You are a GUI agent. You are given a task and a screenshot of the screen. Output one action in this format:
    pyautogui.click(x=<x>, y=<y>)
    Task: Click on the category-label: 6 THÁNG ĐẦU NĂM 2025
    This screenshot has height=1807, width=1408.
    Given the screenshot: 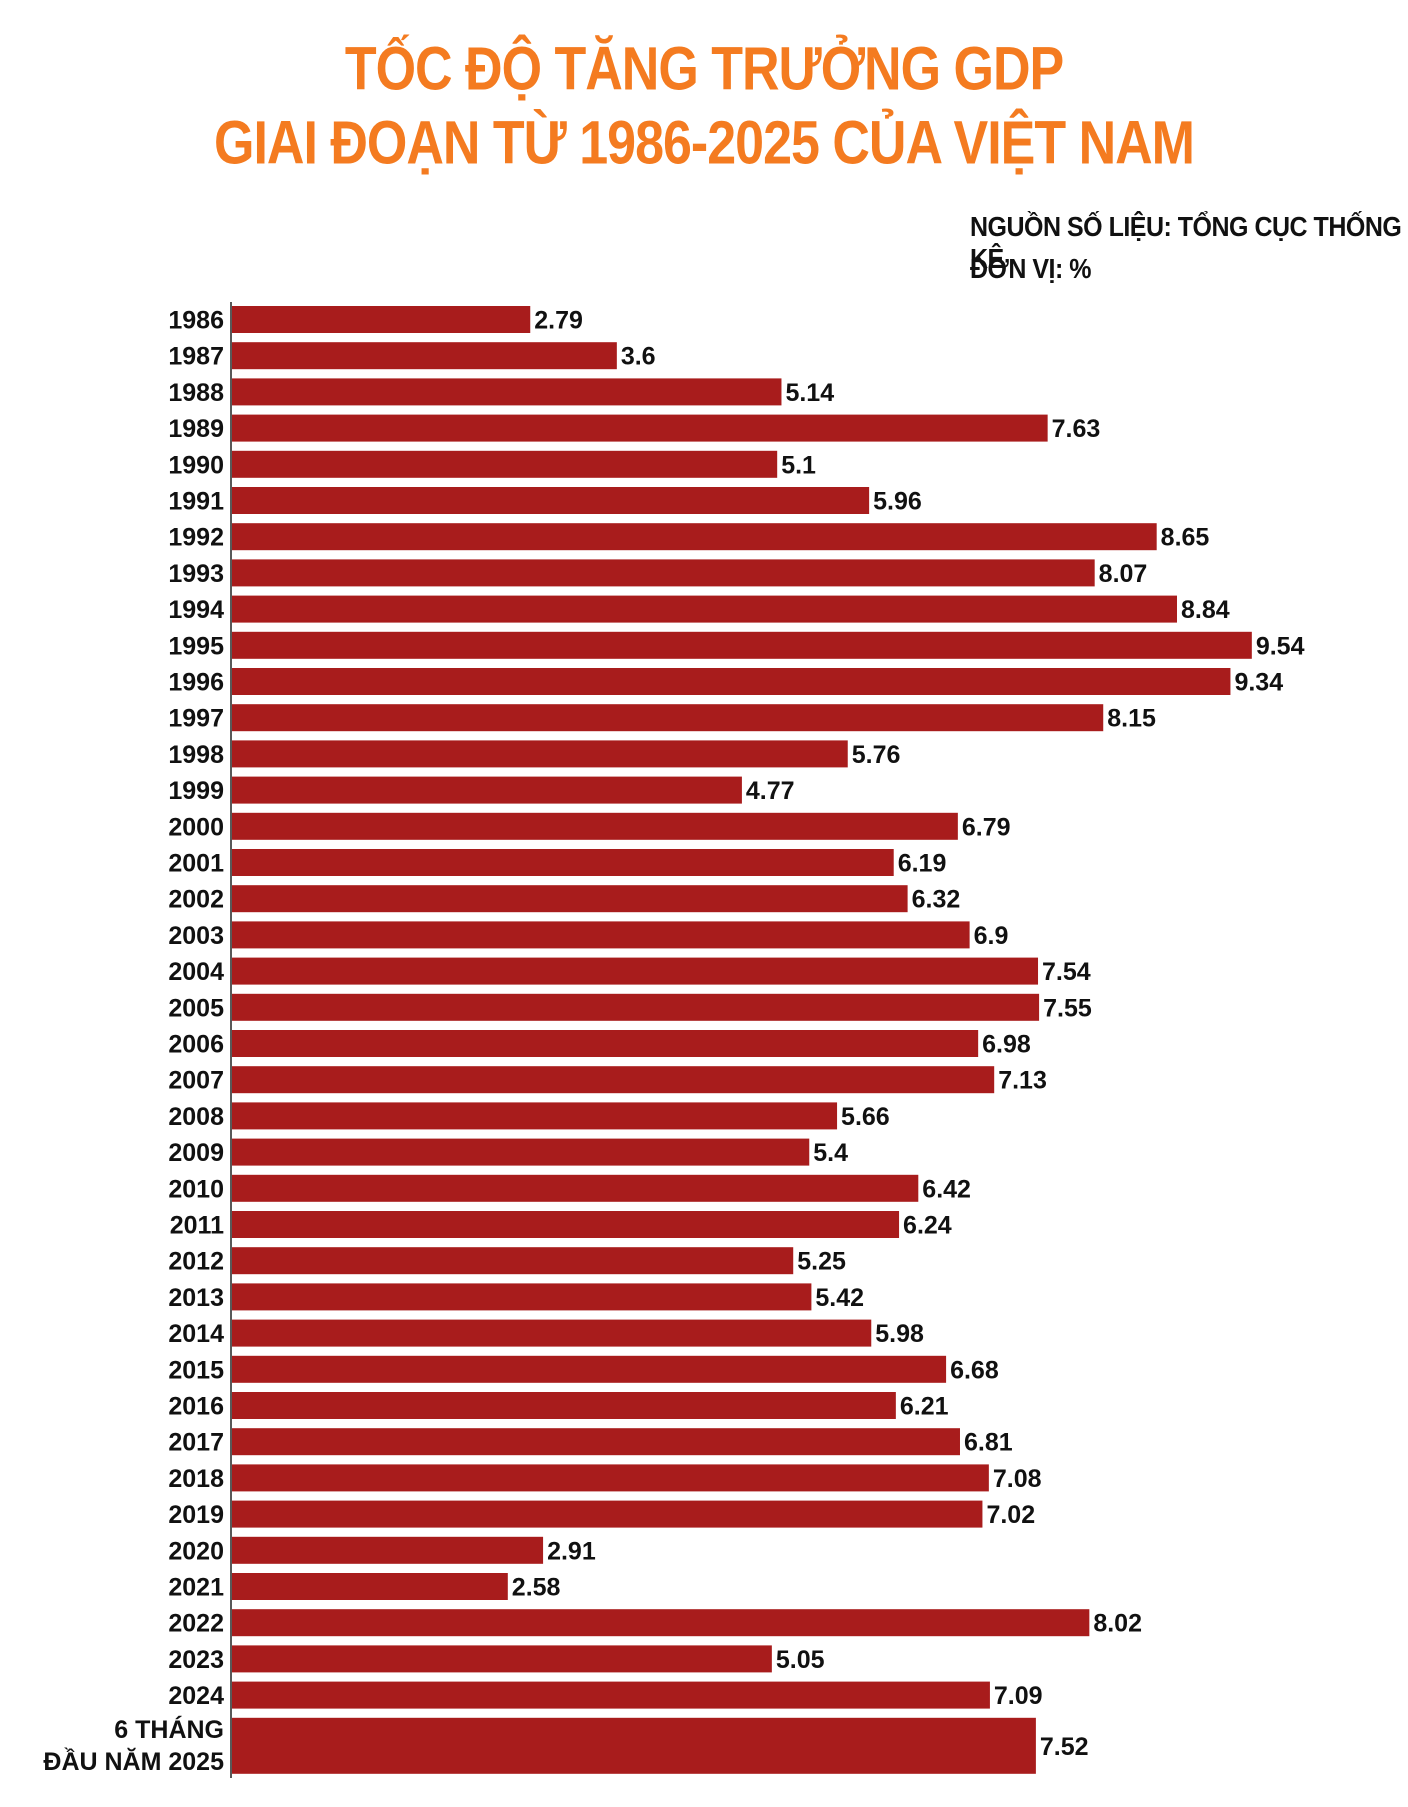 What is the action you would take?
    pyautogui.click(x=133, y=1745)
    